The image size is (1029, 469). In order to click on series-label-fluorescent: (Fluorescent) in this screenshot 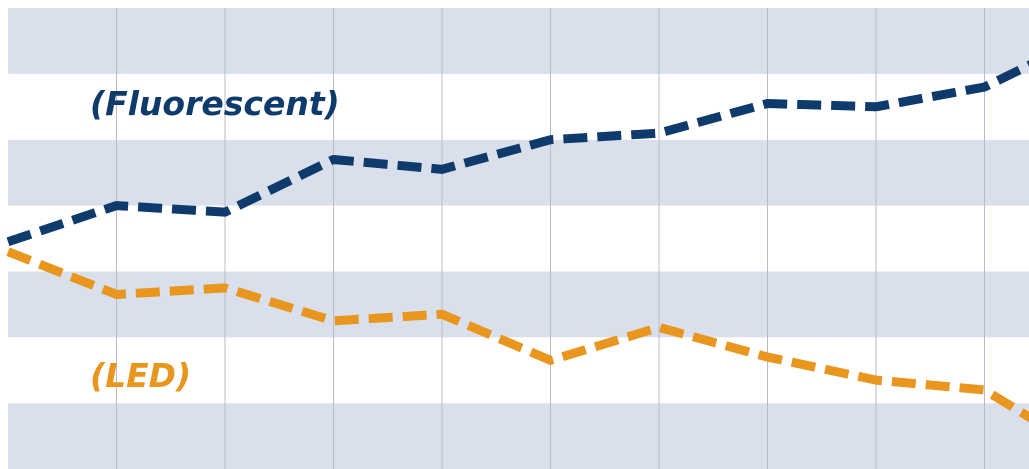, I will do `click(215, 103)`.